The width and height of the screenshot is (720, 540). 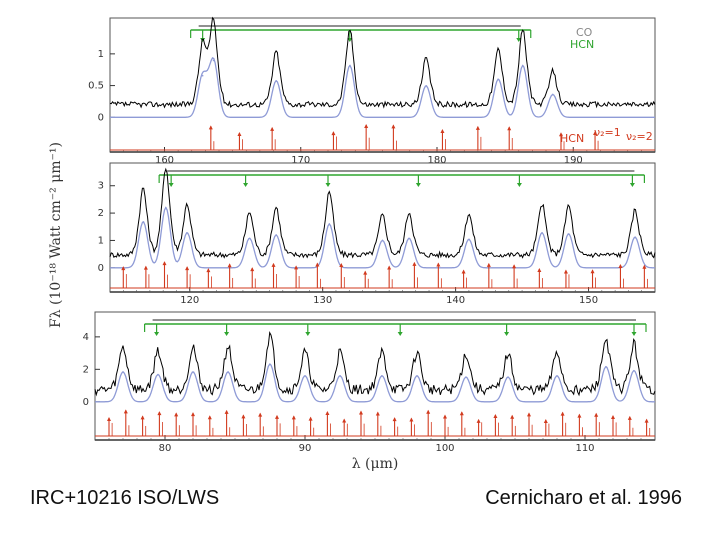 What do you see at coordinates (582, 44) in the screenshot?
I see `legend-hcn-label: HCN` at bounding box center [582, 44].